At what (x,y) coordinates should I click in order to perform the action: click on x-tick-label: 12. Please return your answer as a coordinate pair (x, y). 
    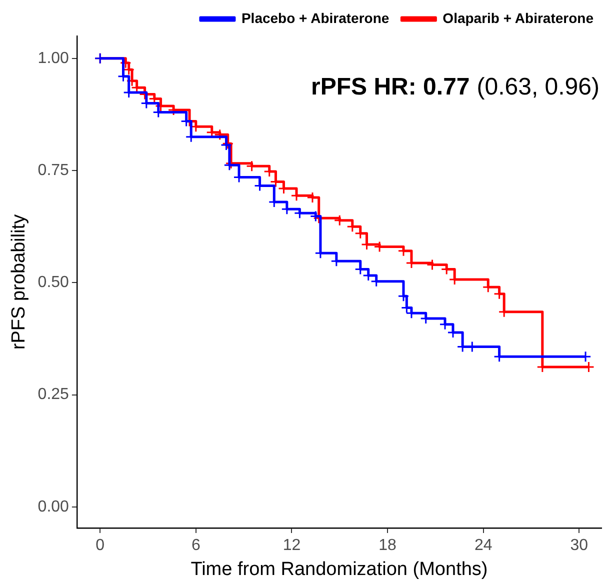
    Looking at the image, I should click on (291, 545).